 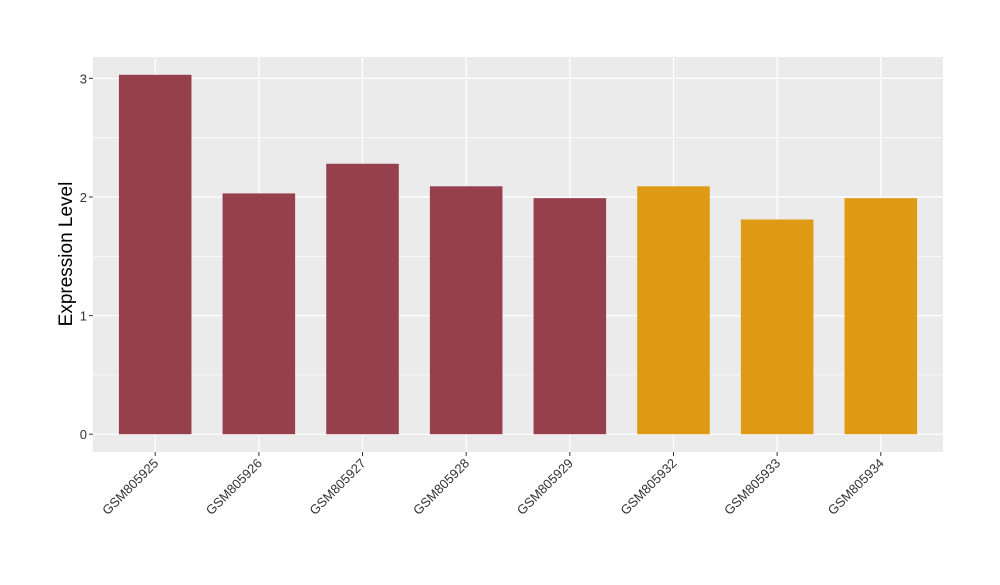 What do you see at coordinates (777, 327) in the screenshot?
I see `bar-GSM805933` at bounding box center [777, 327].